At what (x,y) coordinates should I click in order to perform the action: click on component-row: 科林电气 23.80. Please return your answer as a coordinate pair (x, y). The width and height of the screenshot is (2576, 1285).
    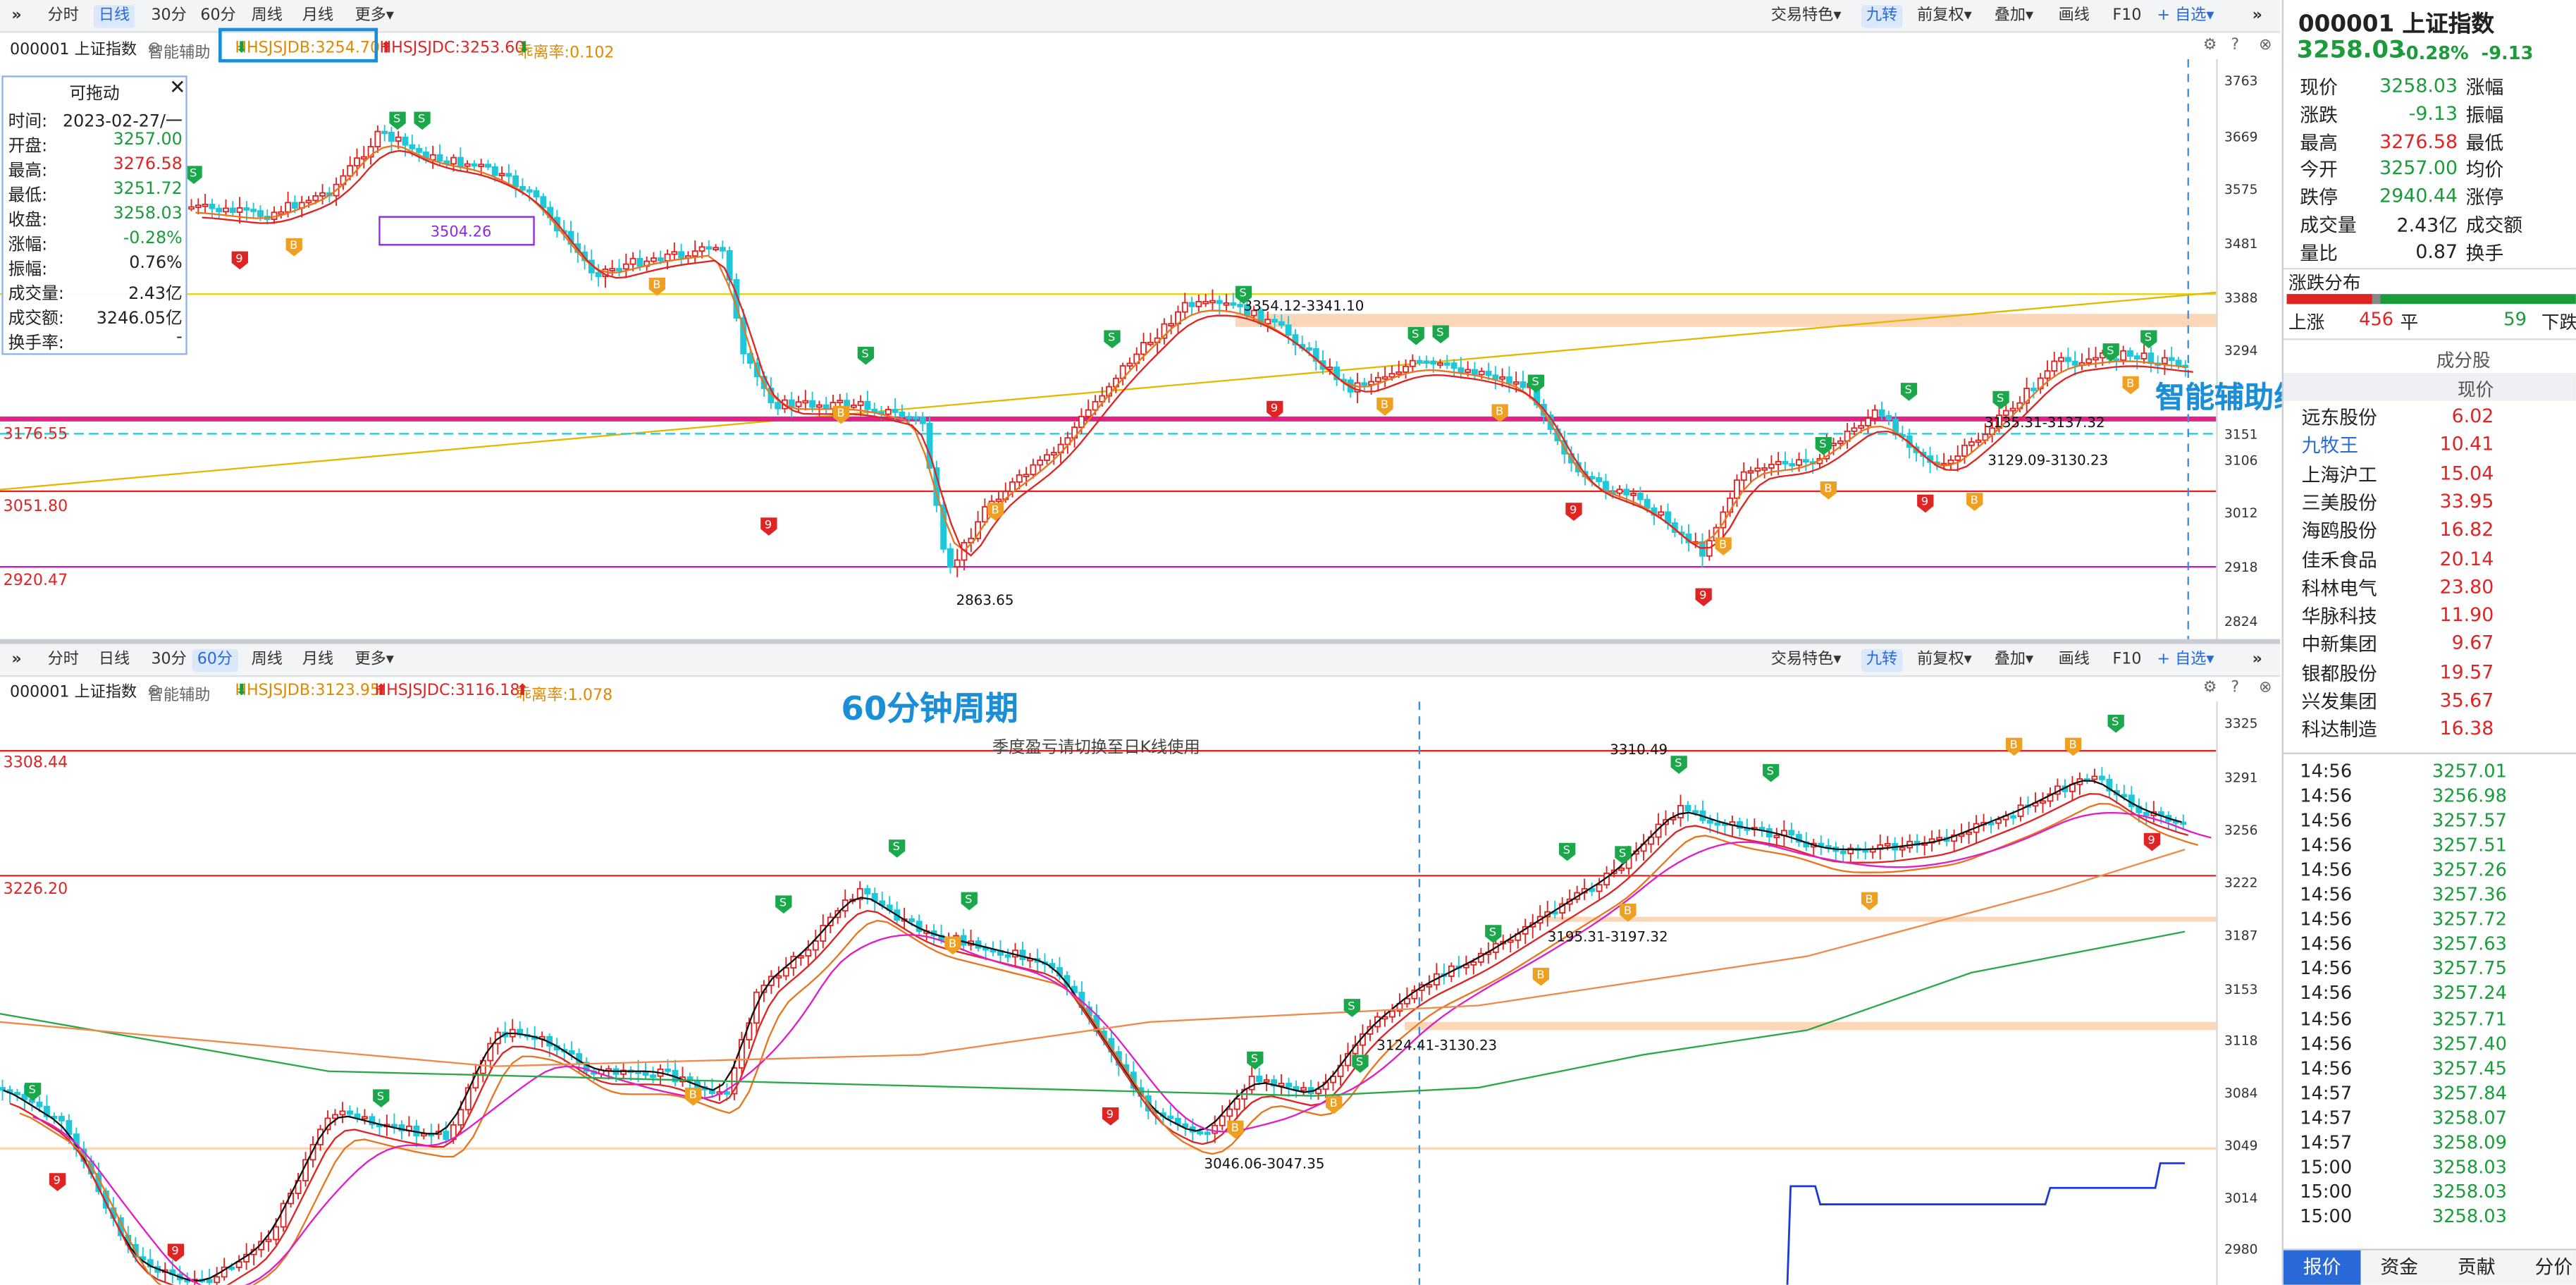
    Looking at the image, I should click on (2430, 587).